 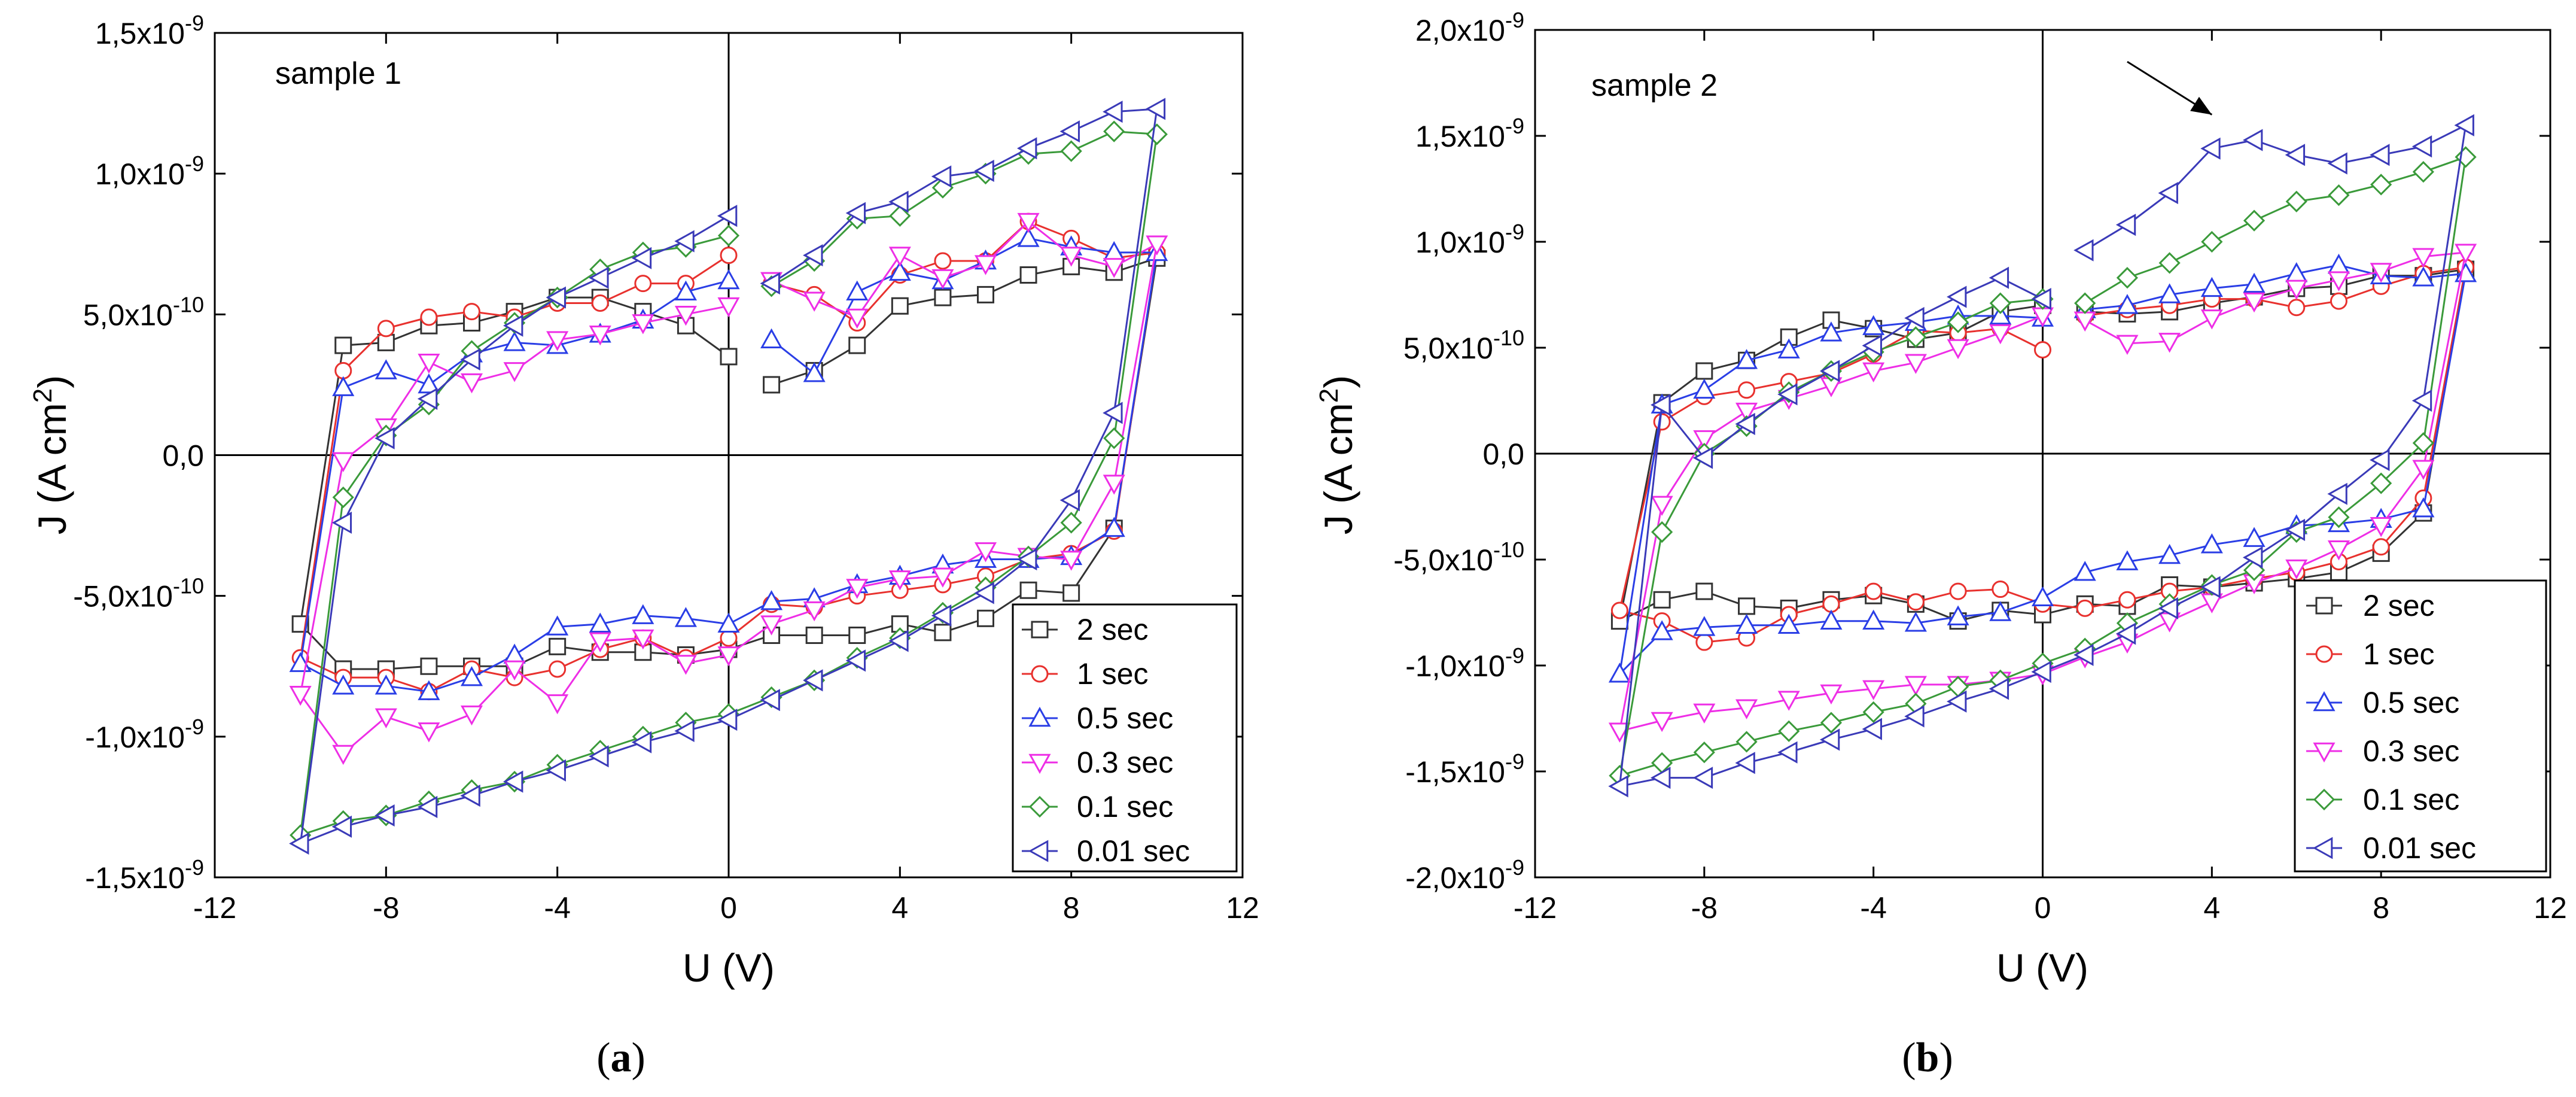 What do you see at coordinates (620, 1058) in the screenshot?
I see `panel-label: (a)` at bounding box center [620, 1058].